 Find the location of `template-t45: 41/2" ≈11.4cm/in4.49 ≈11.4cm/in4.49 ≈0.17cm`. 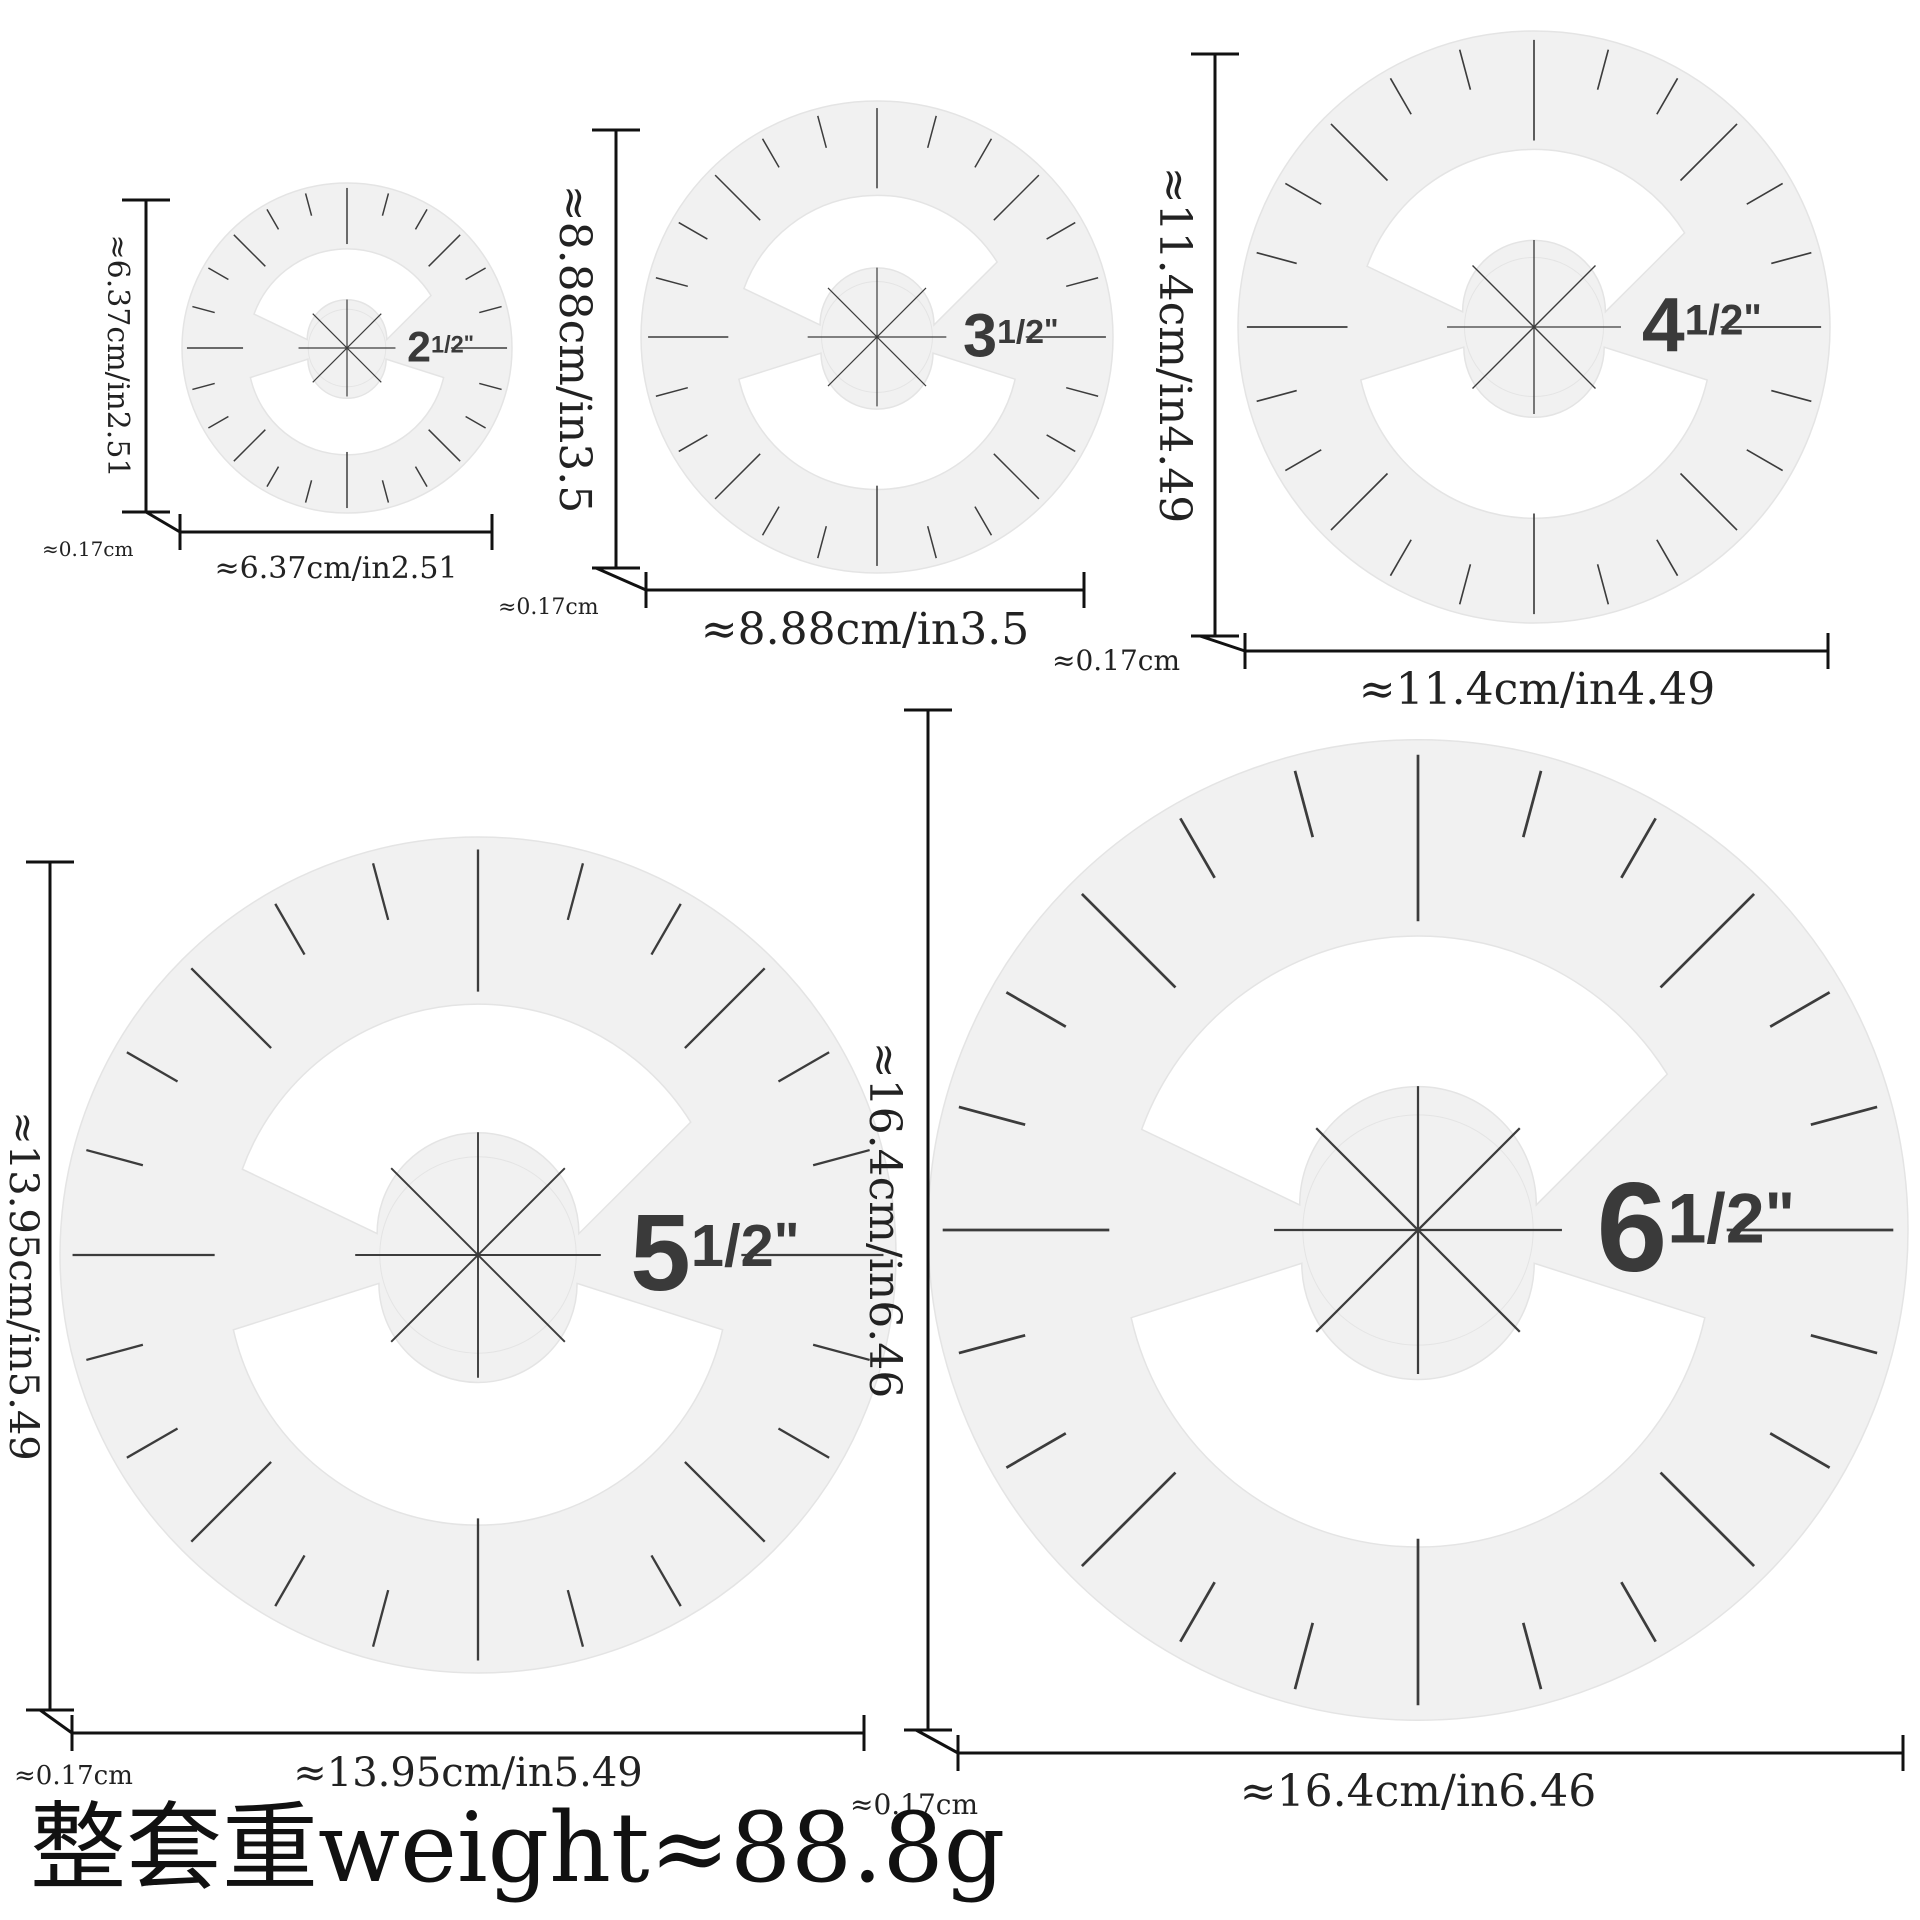

template-t45: 41/2" ≈11.4cm/in4.49 ≈11.4cm/in4.49 ≈0.17cm is located at coordinates (1441, 372).